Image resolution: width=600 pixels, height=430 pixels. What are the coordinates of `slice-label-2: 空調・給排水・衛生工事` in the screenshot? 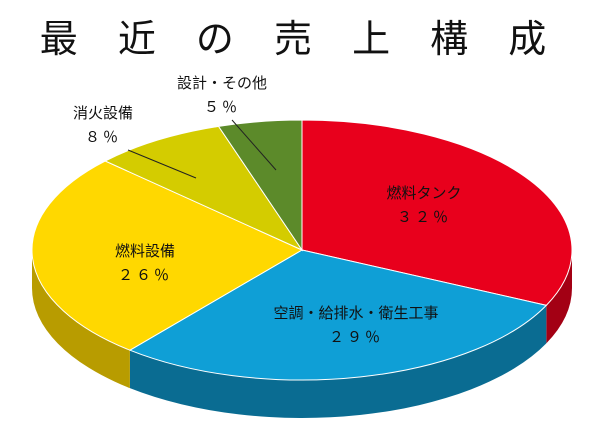 It's located at (355, 313).